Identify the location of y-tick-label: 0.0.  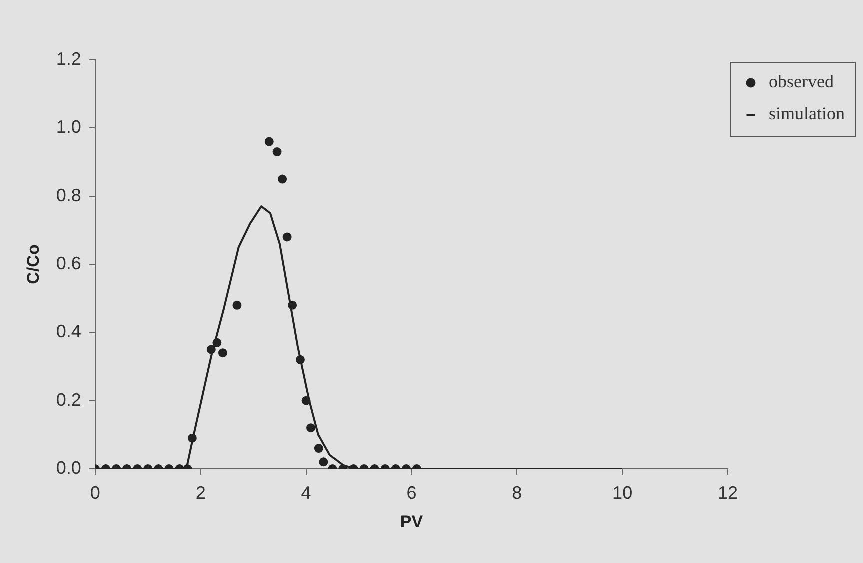
(69, 468).